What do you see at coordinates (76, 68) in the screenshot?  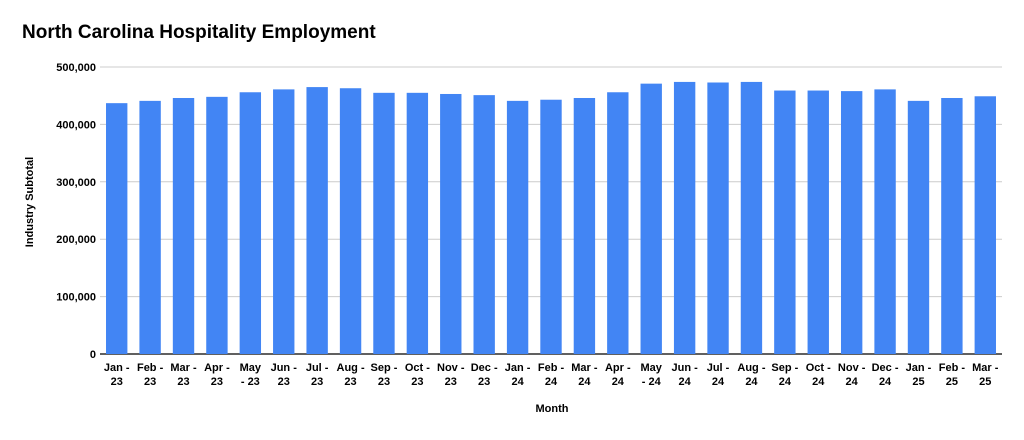 I see `y-tick-label: 500,000` at bounding box center [76, 68].